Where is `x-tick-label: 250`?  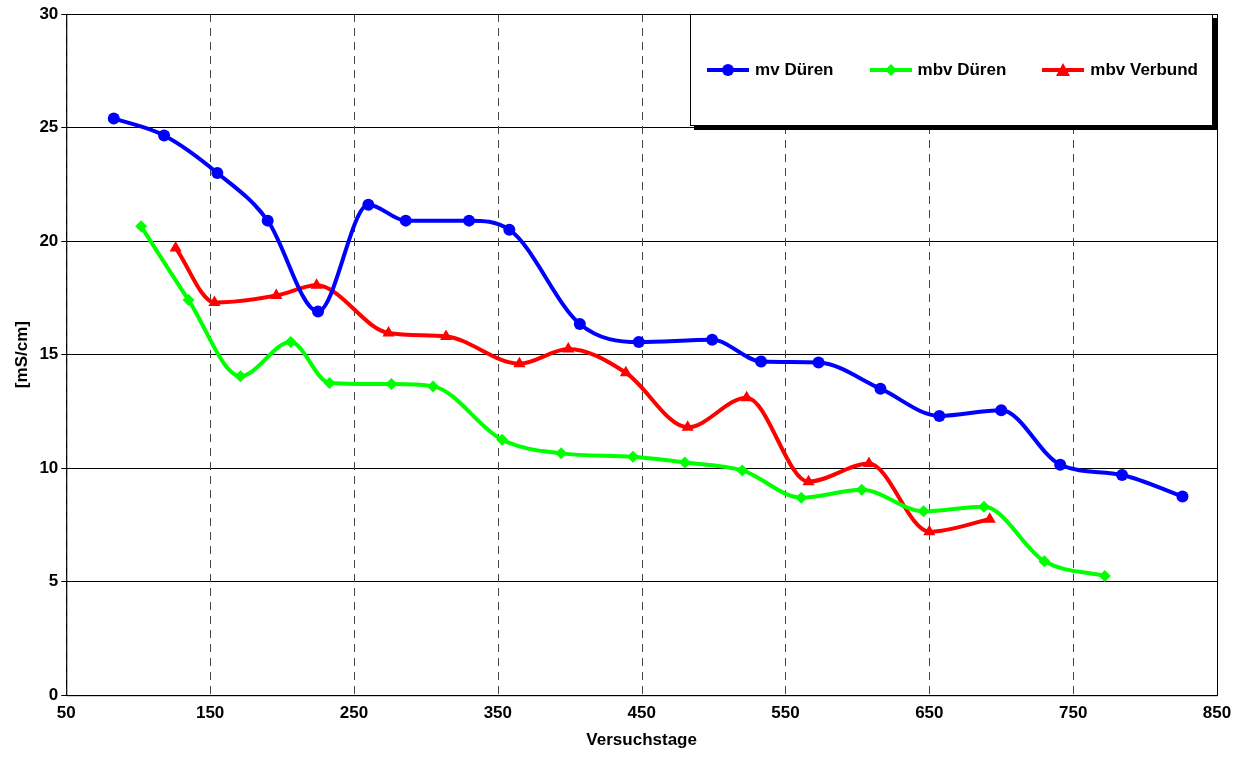
x-tick-label: 250 is located at coordinates (354, 713).